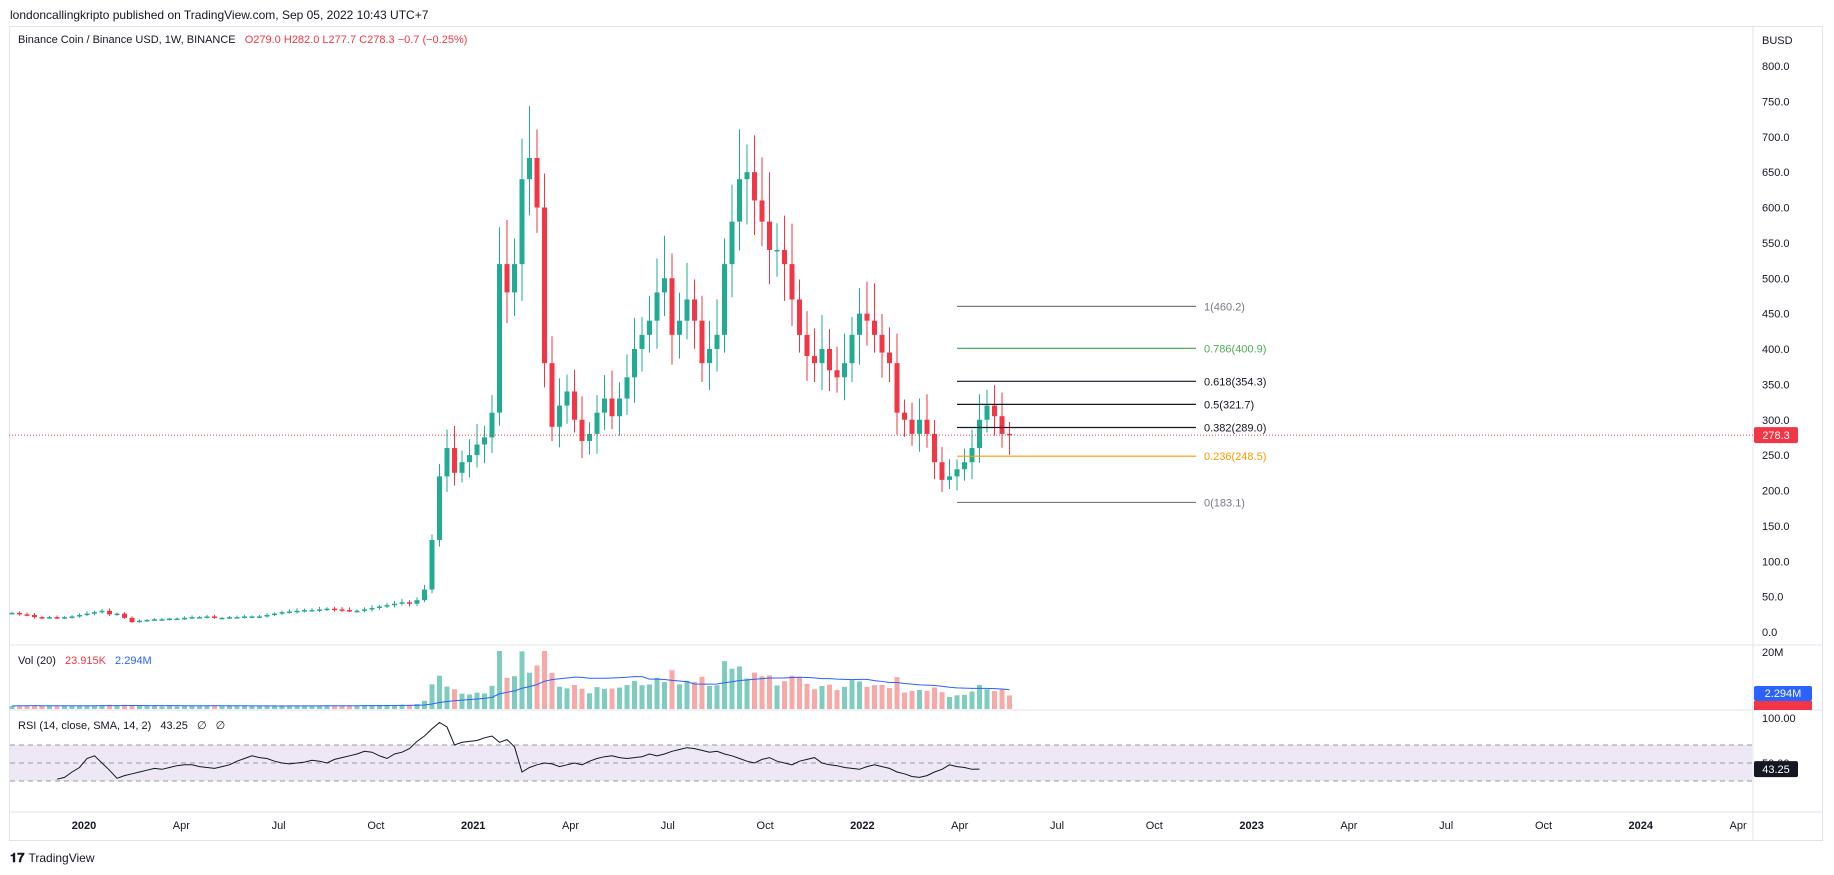 The image size is (1834, 875). What do you see at coordinates (1776, 244) in the screenshot?
I see `y-tick-label: 550.0` at bounding box center [1776, 244].